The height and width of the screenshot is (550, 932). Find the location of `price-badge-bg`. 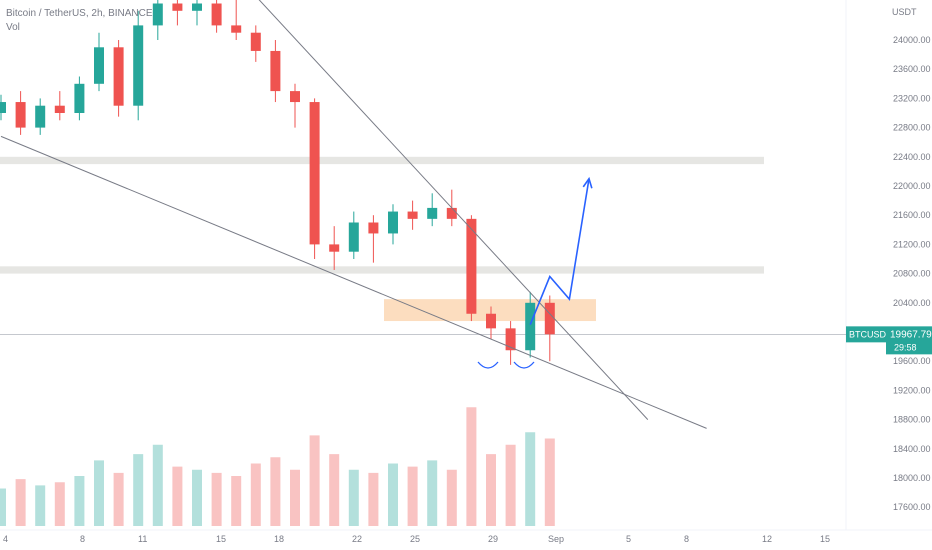

price-badge-bg is located at coordinates (909, 340).